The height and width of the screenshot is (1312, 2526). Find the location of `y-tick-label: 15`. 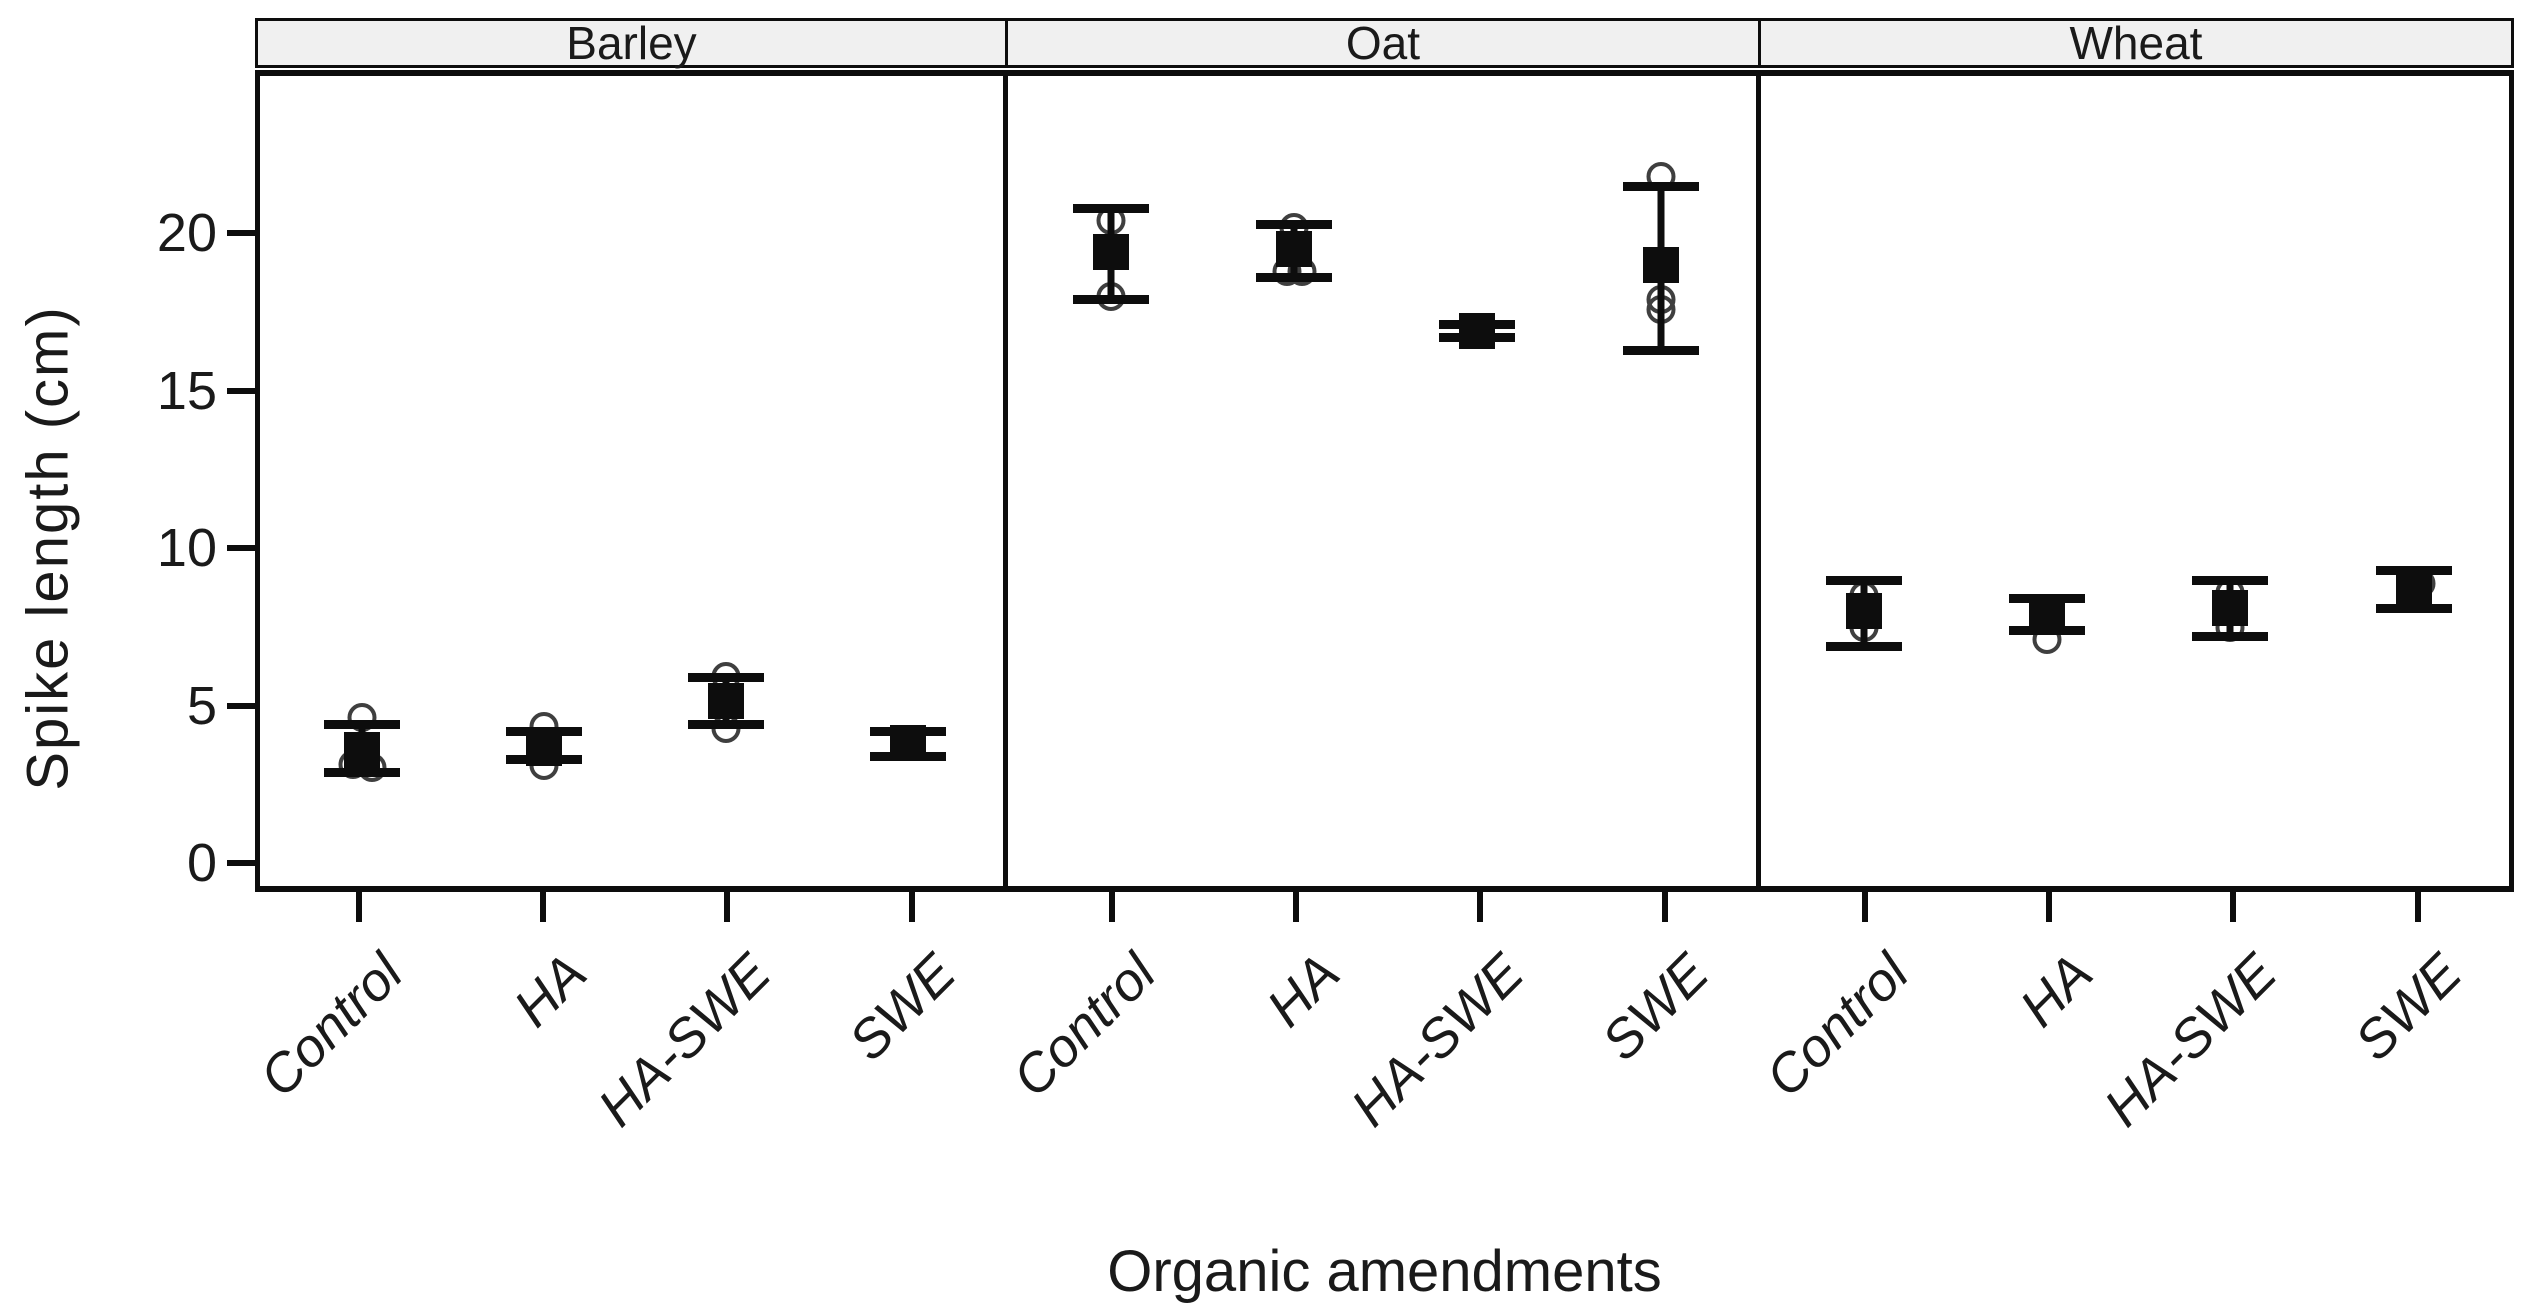

y-tick-label: 15 is located at coordinates (186, 390).